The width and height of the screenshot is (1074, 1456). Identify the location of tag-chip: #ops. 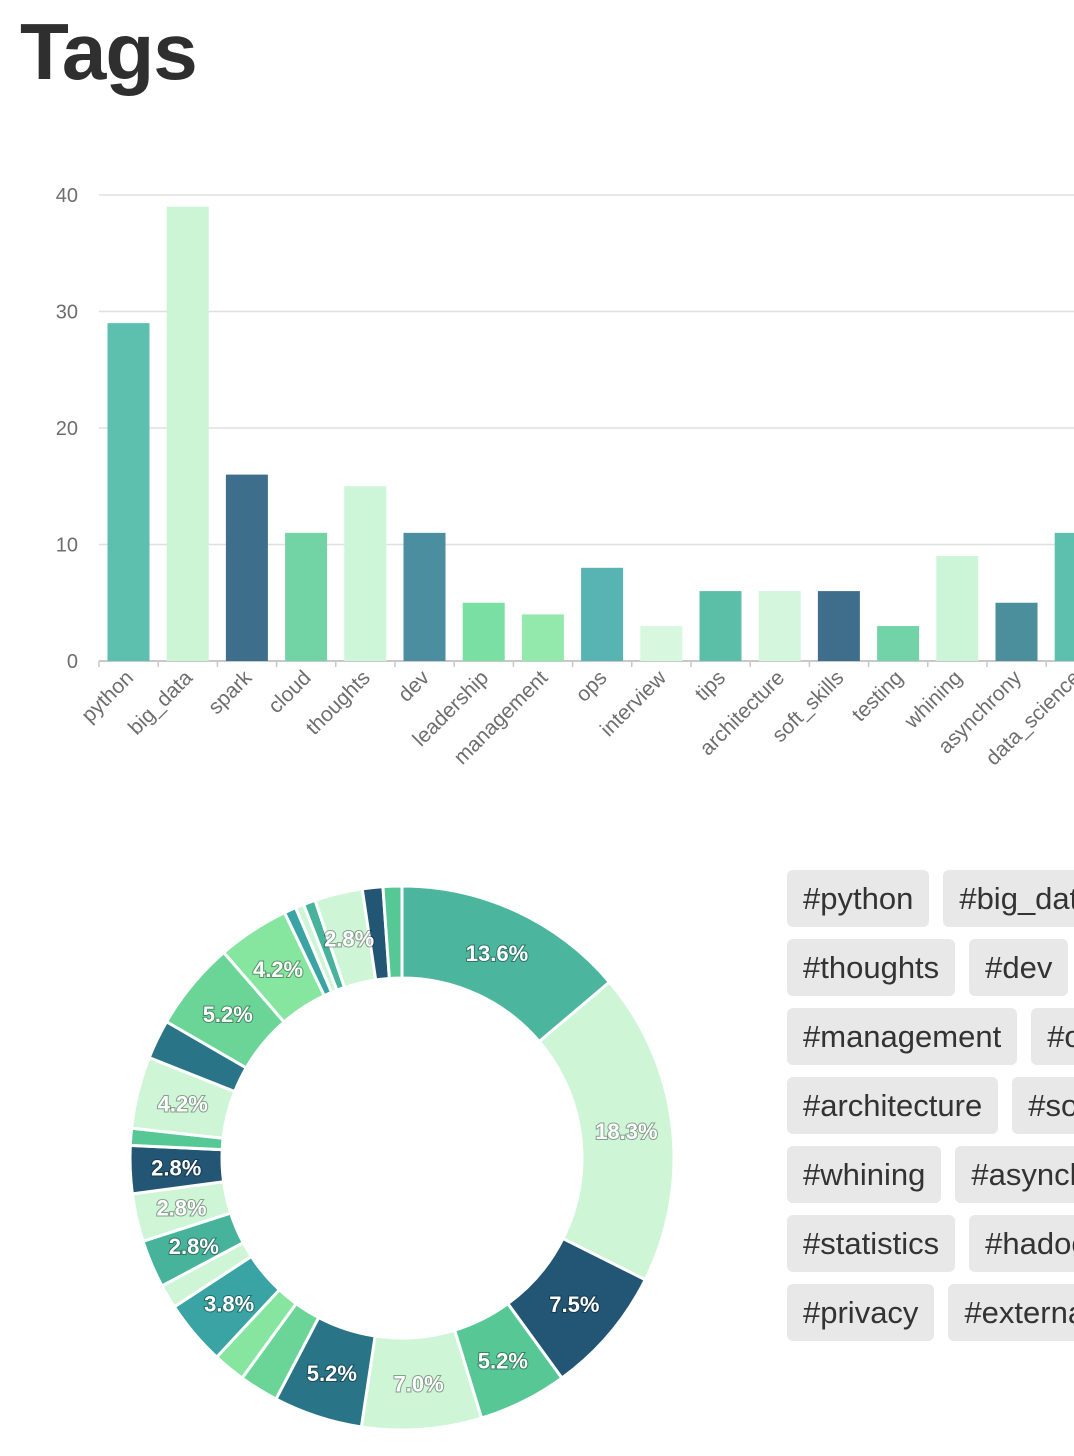
(1052, 1036).